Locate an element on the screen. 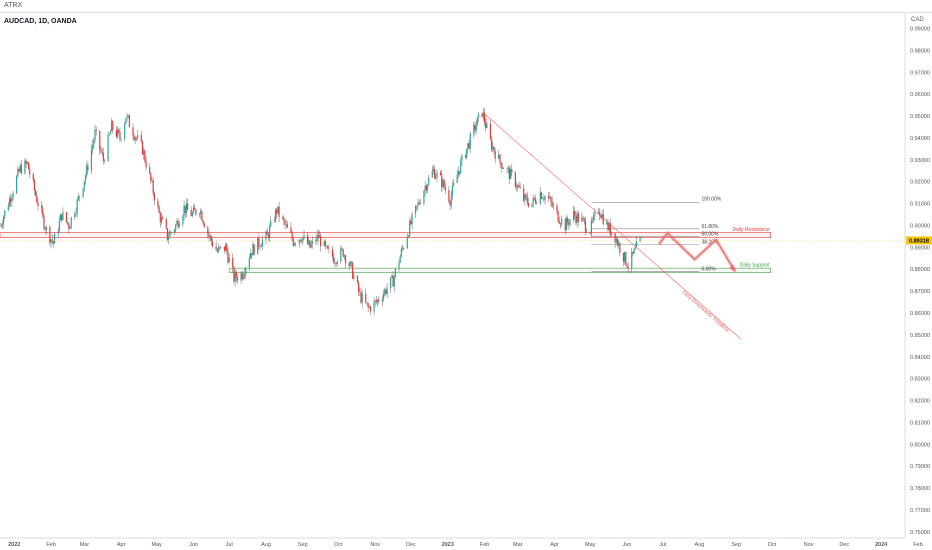 This screenshot has width=932, height=550. y-tick-label: 0.82000 is located at coordinates (920, 402).